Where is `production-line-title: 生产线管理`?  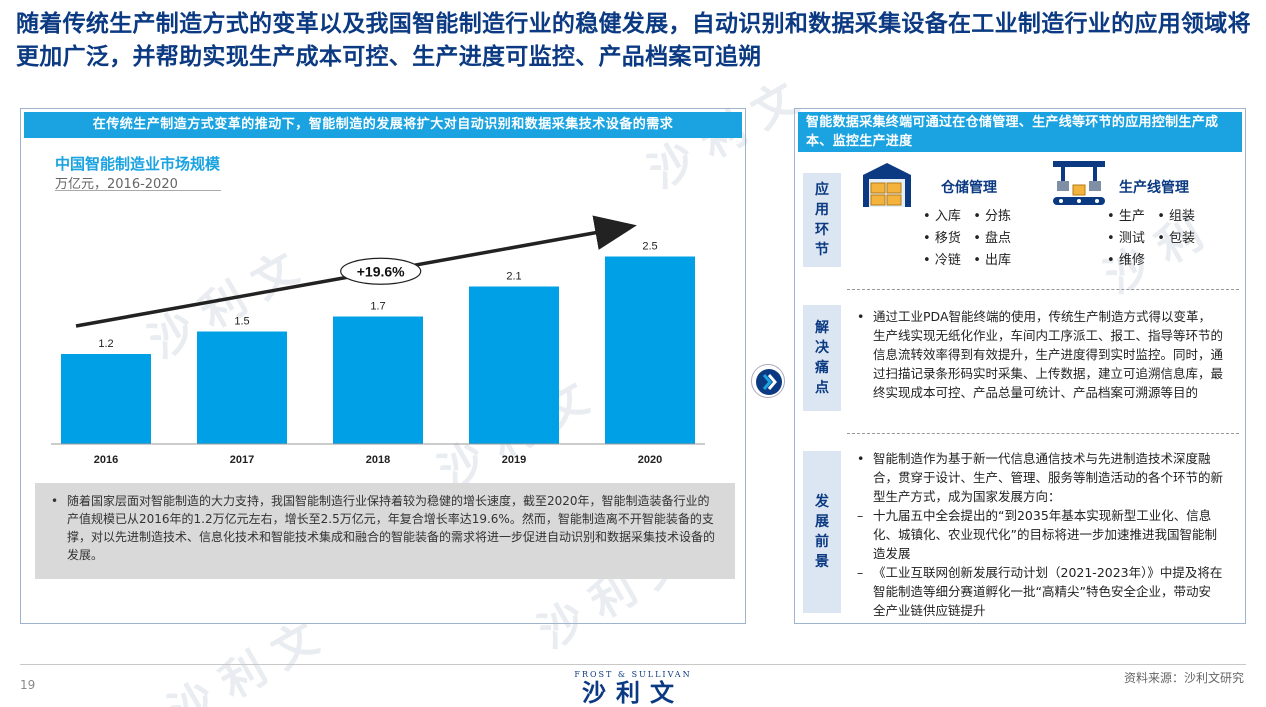 production-line-title: 生产线管理 is located at coordinates (1154, 188).